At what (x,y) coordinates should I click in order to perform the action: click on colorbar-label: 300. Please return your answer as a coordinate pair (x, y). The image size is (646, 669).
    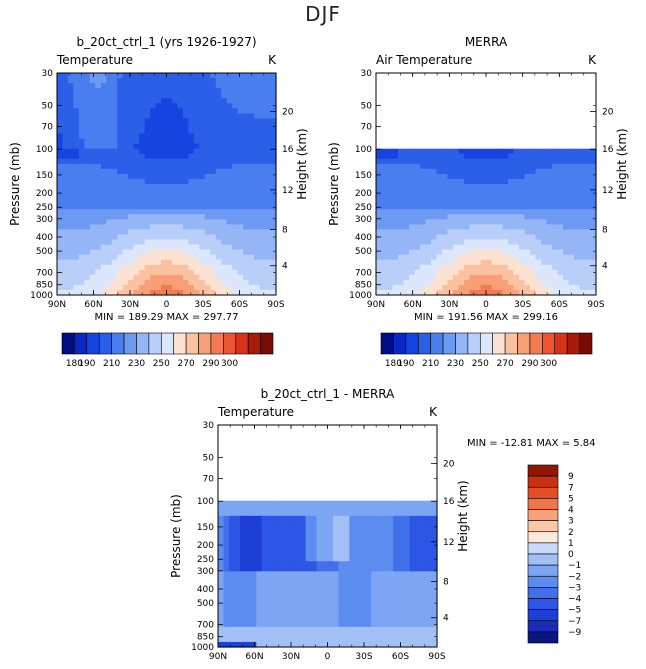
    Looking at the image, I should click on (548, 364).